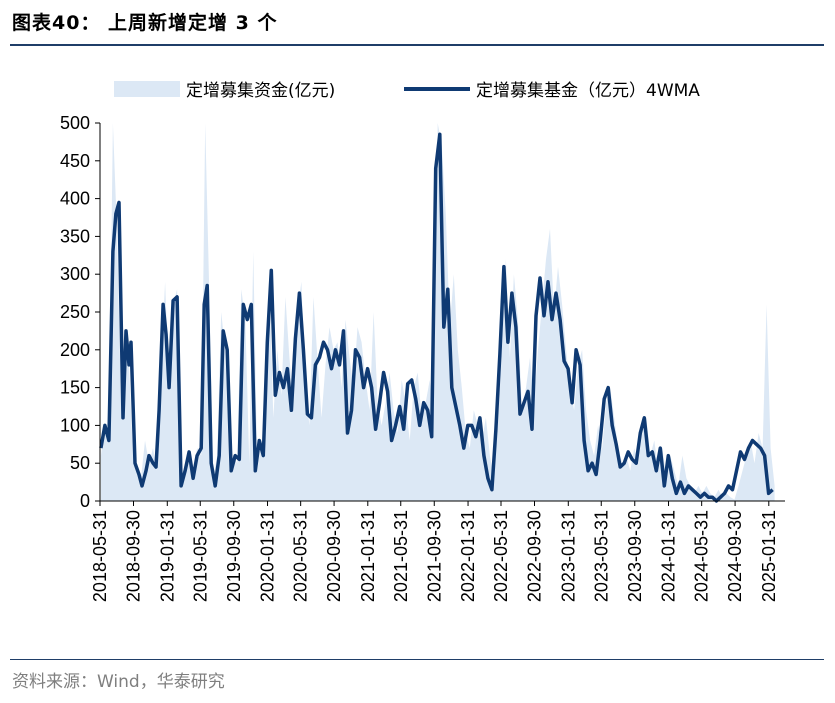 The image size is (835, 703). I want to click on y-tick-label: 50, so click(80, 463).